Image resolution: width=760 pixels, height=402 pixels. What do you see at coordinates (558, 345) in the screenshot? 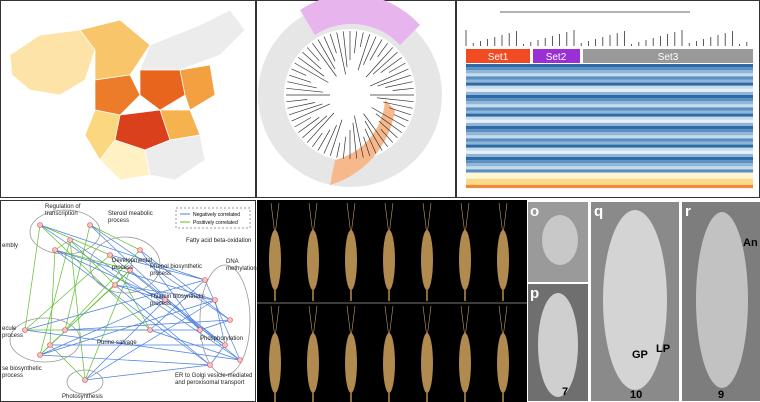
I see `sem-organ` at bounding box center [558, 345].